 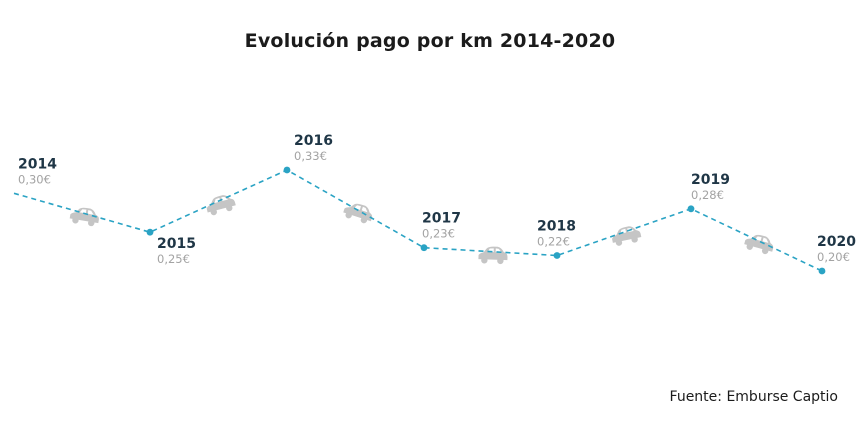 What do you see at coordinates (37, 164) in the screenshot?
I see `year-label-2014: 2014` at bounding box center [37, 164].